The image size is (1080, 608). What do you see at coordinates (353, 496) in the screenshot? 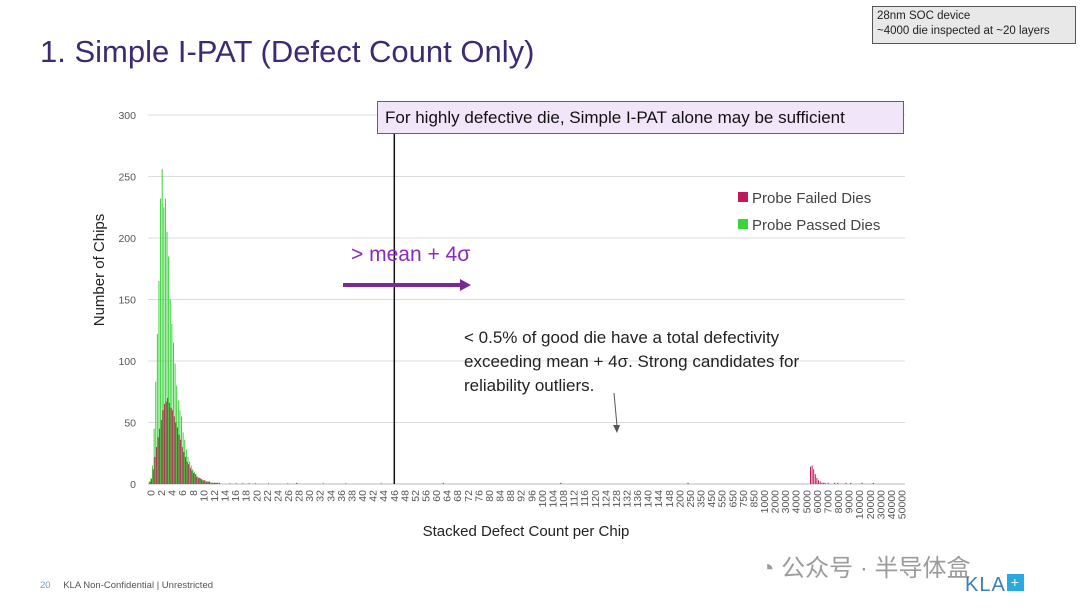
I see `x-tick-label: 38` at bounding box center [353, 496].